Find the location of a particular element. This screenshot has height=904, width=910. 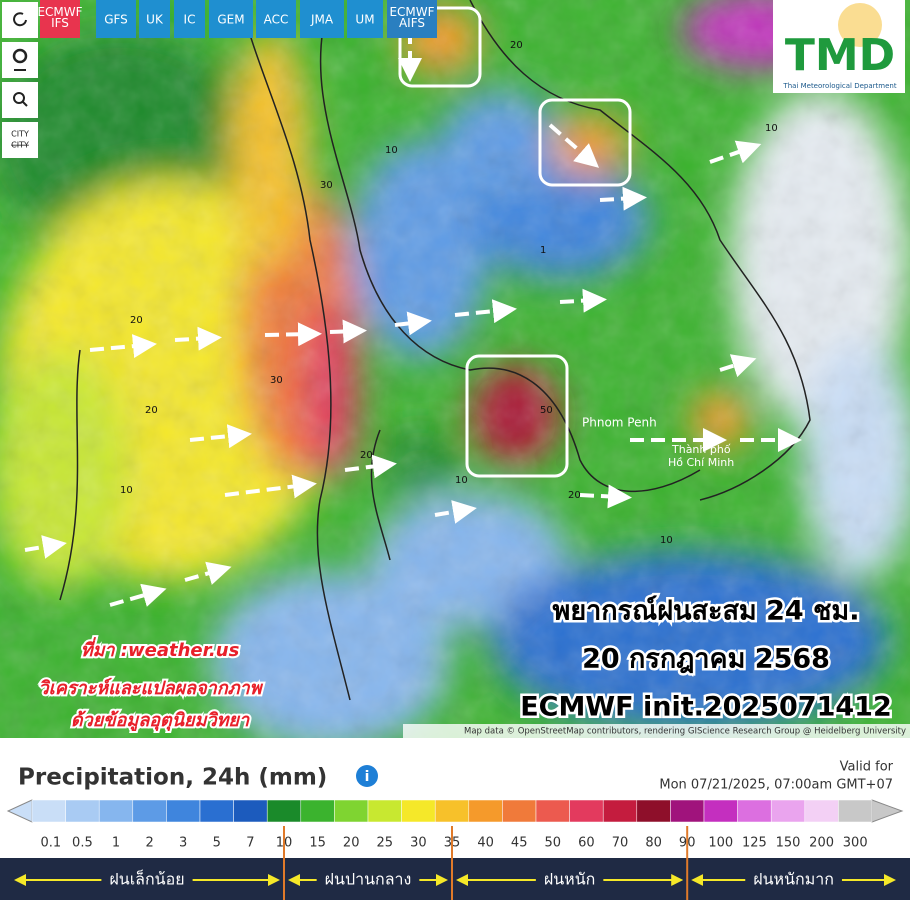

scale-label: 45 is located at coordinates (519, 843).